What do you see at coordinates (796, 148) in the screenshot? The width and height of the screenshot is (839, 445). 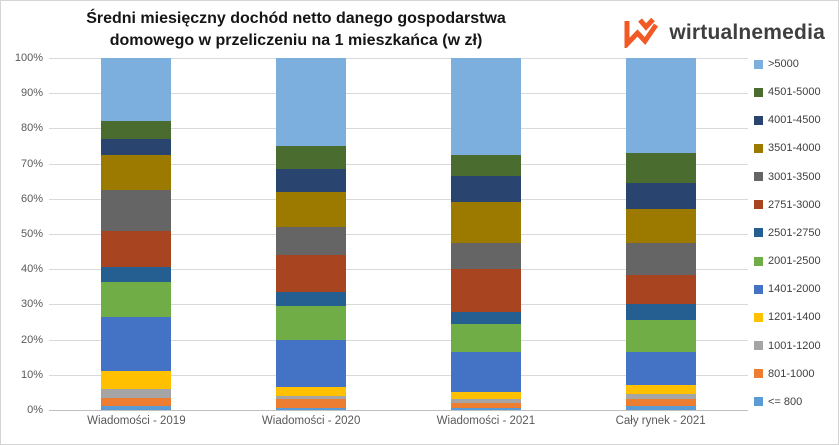 I see `legend-item: 3501-4000` at bounding box center [796, 148].